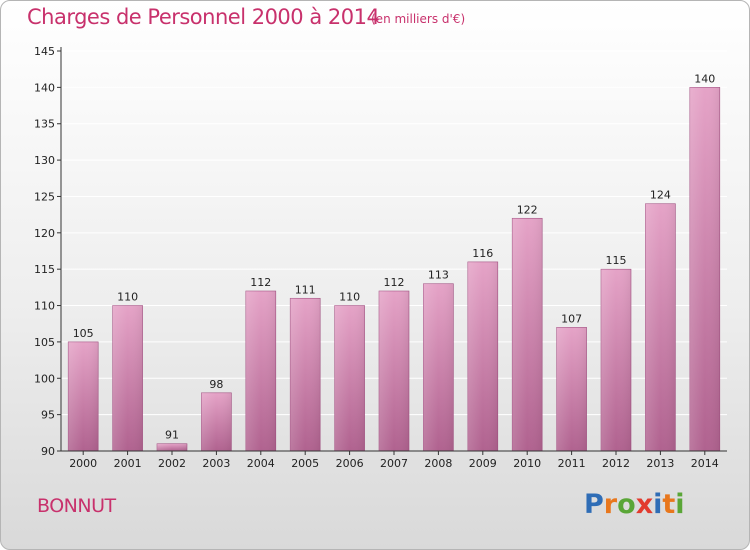  I want to click on y-tick-label: 120, so click(44, 233).